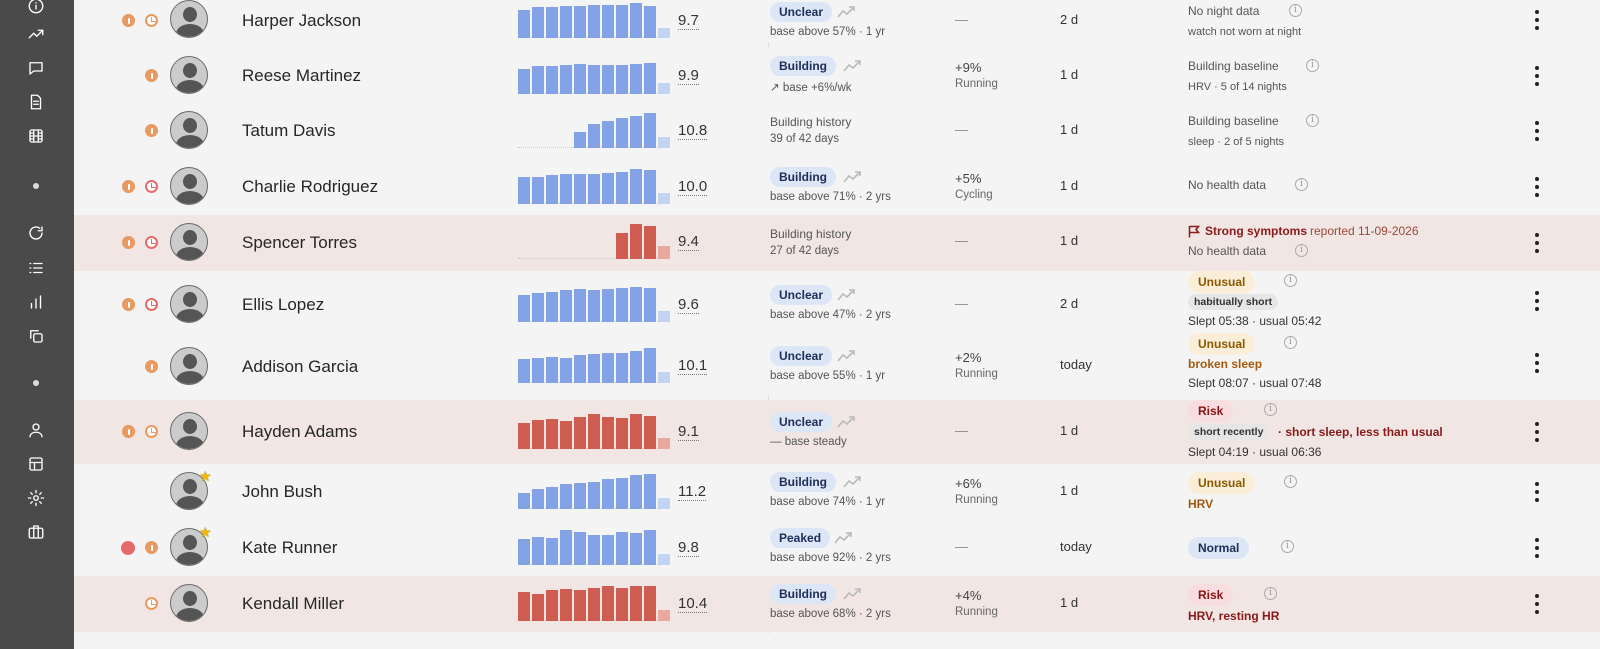  I want to click on athlete-name: Harper Jackson, so click(302, 20).